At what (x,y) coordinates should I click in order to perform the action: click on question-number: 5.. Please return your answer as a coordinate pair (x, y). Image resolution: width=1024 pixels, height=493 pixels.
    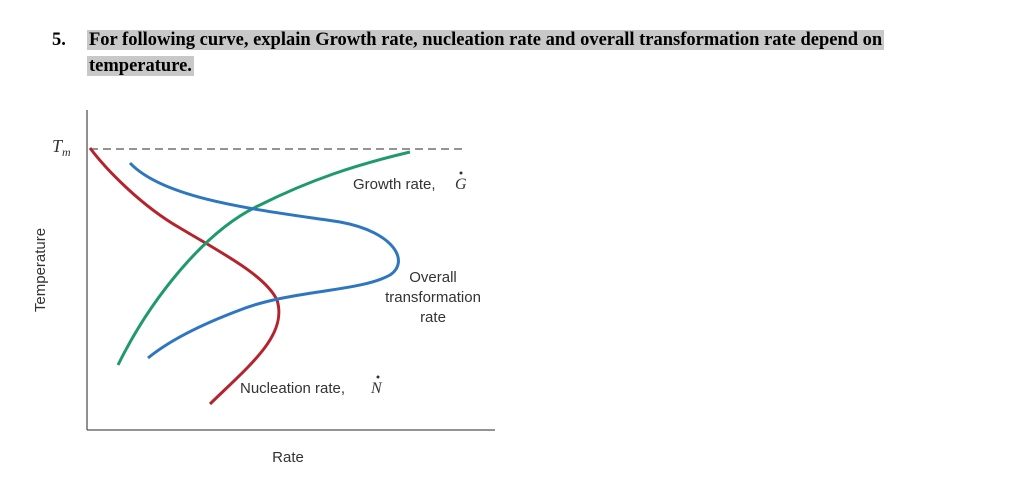
    Looking at the image, I should click on (59, 40).